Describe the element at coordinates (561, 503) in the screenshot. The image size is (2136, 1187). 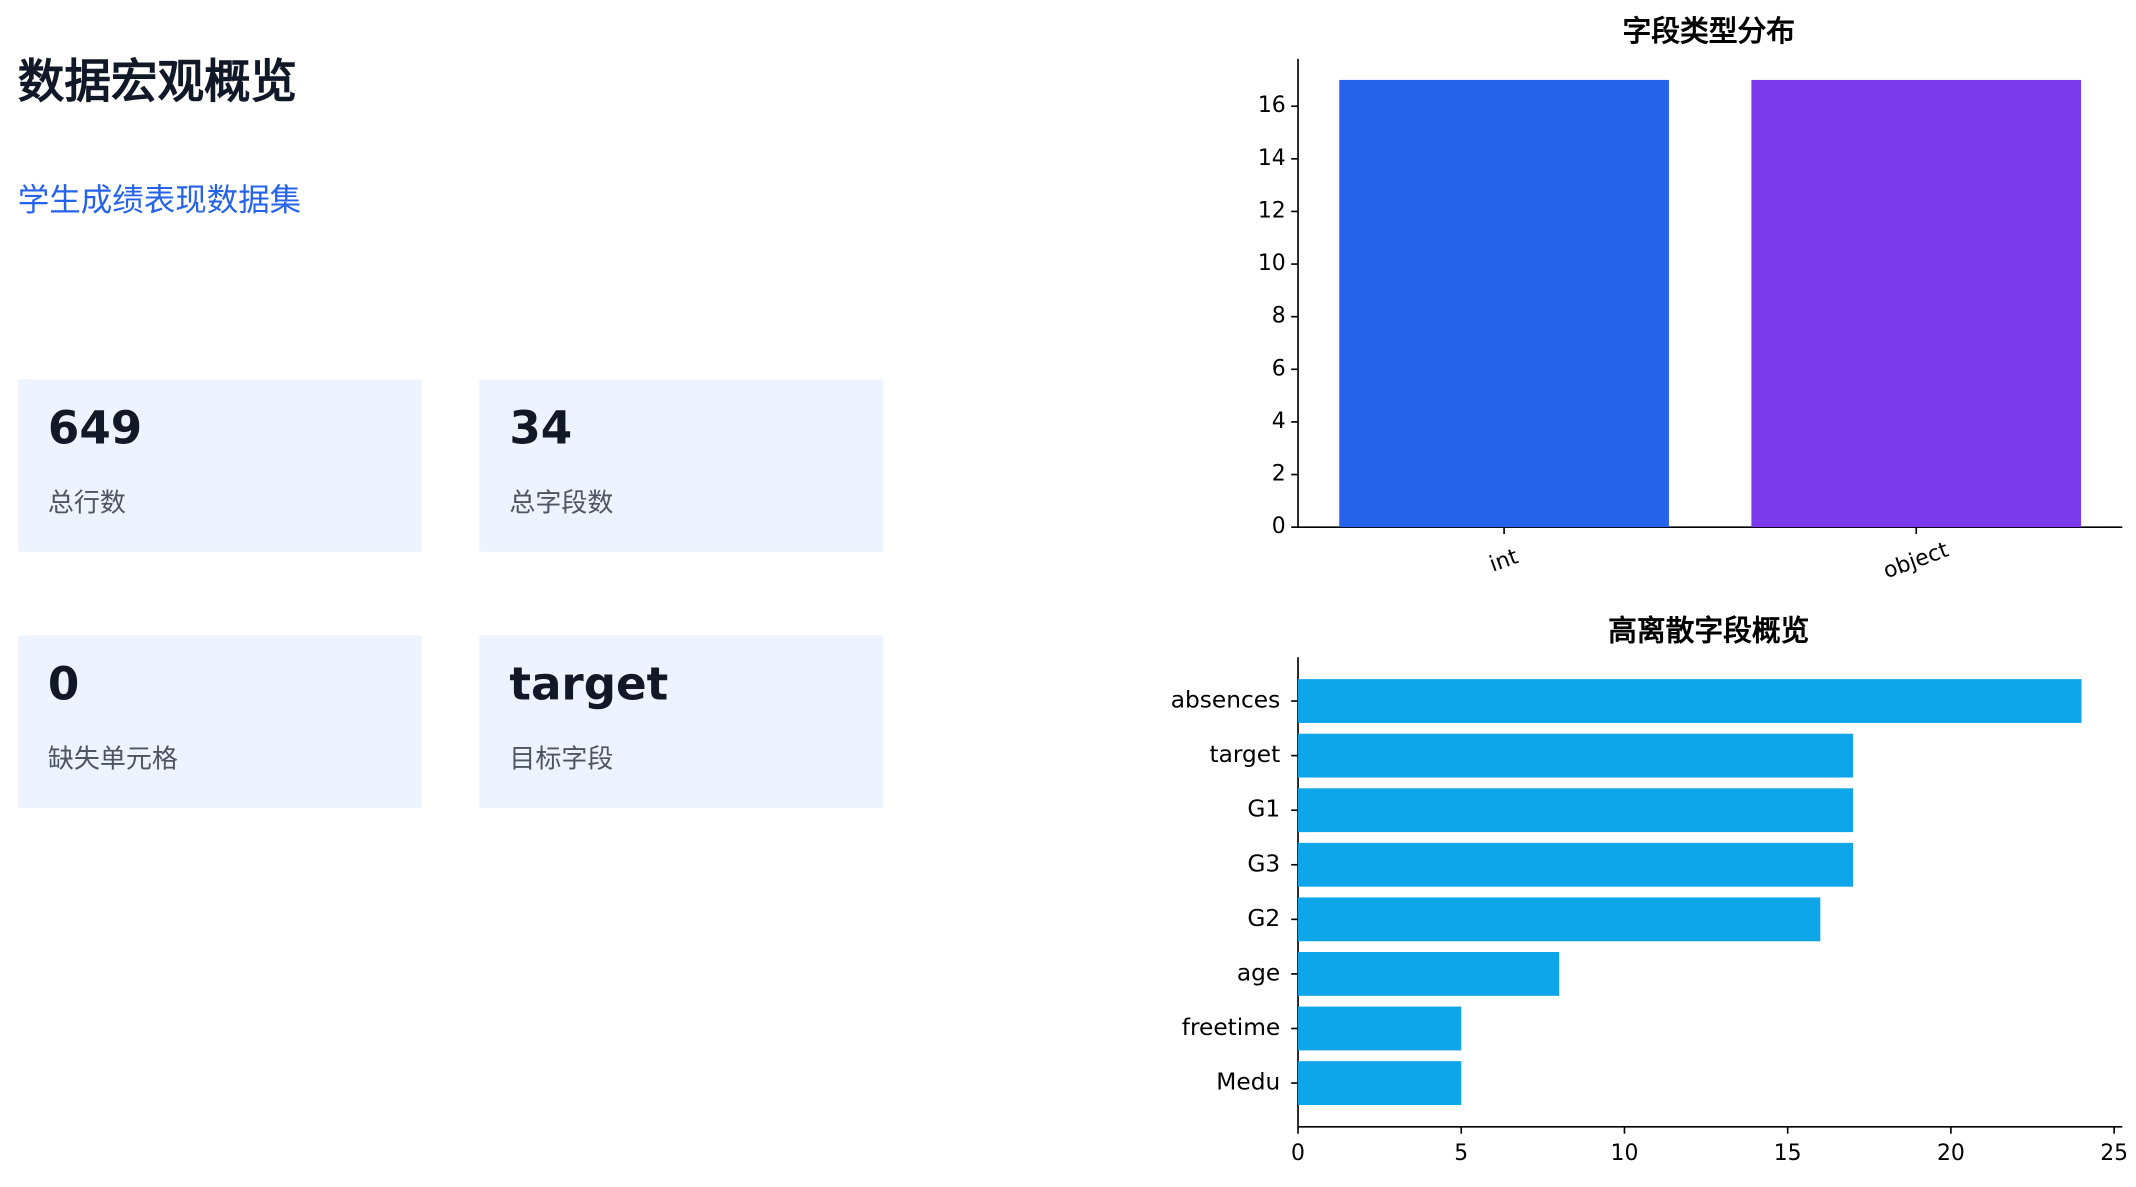
I see `card-label: 总字段数` at that location.